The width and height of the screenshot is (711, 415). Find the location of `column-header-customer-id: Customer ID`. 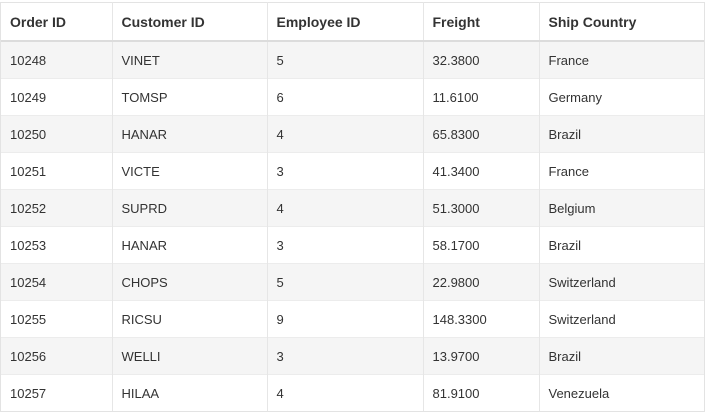

column-header-customer-id: Customer ID is located at coordinates (190, 22).